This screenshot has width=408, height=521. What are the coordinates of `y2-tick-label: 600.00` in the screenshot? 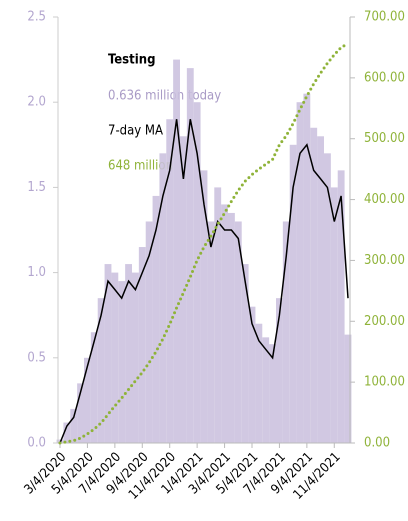 It's located at (384, 77).